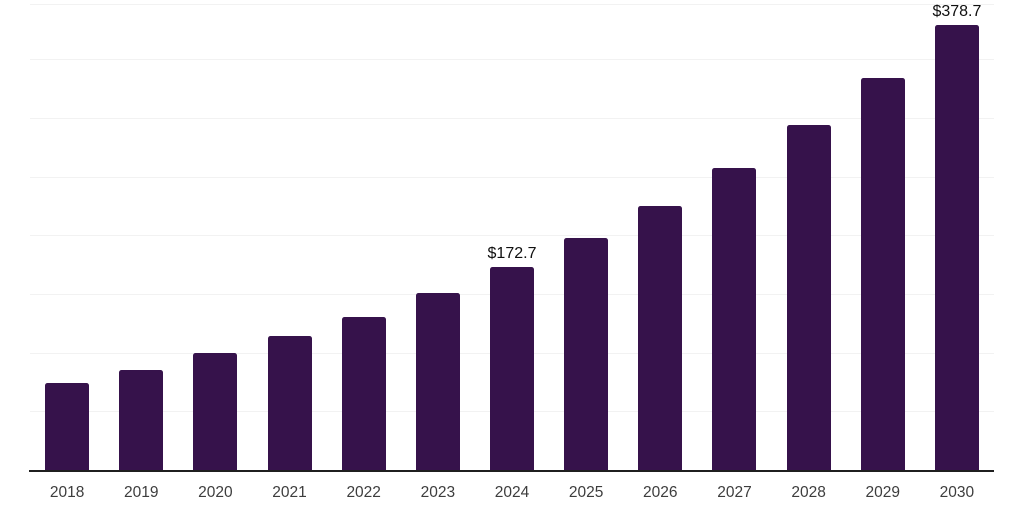  I want to click on x-tick-label-2022: 2022, so click(363, 492).